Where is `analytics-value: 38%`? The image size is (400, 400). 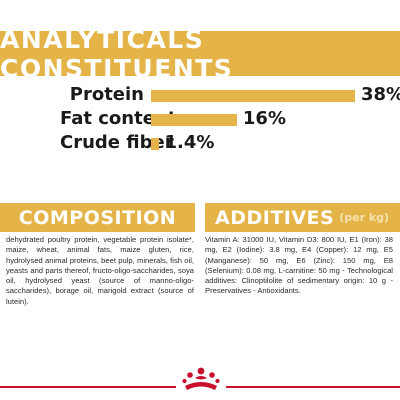
analytics-value: 38% is located at coordinates (380, 94).